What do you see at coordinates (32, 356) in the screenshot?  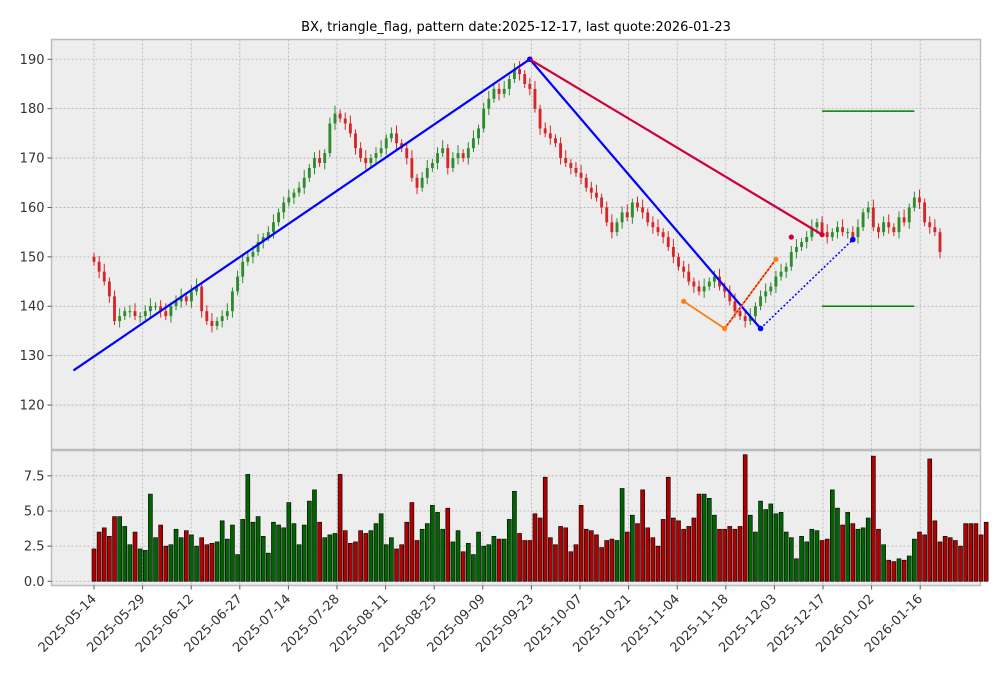 I see `price-tick-label: 130` at bounding box center [32, 356].